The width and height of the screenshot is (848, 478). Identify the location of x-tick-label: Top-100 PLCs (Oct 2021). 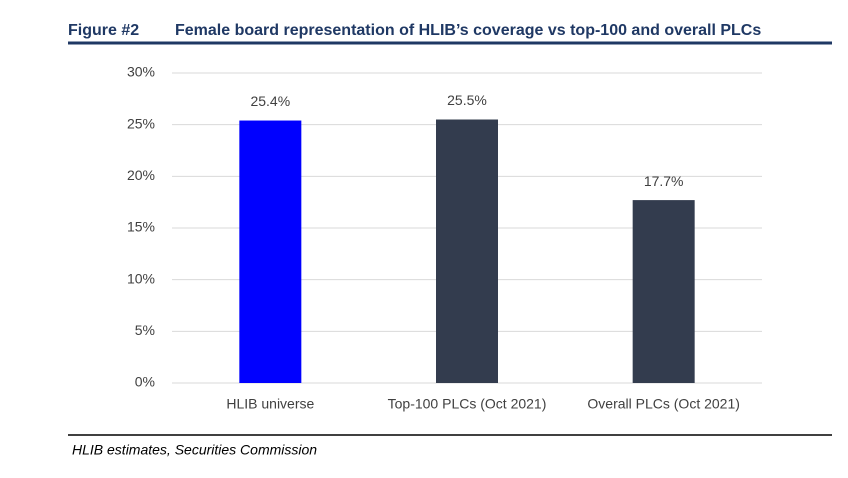
(467, 404).